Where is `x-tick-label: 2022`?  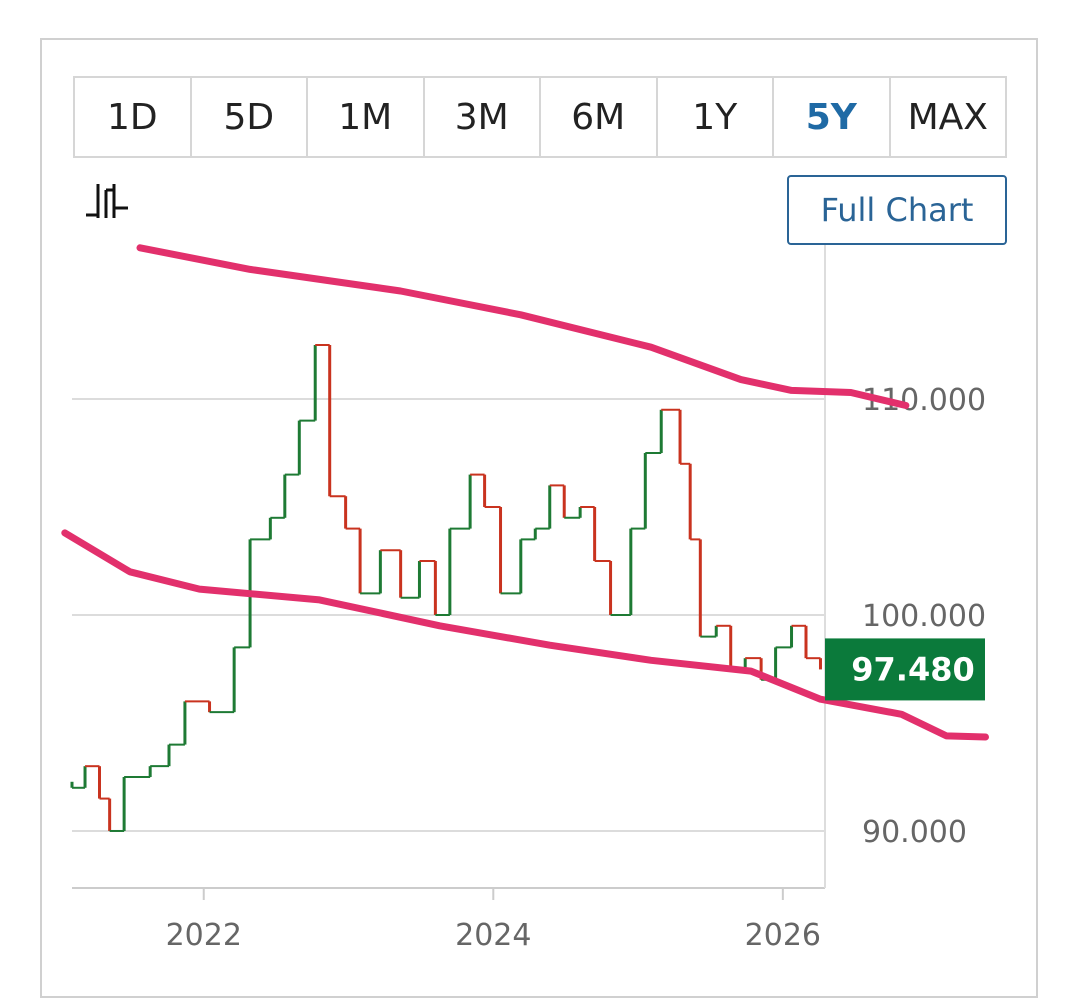
x-tick-label: 2022 is located at coordinates (204, 935).